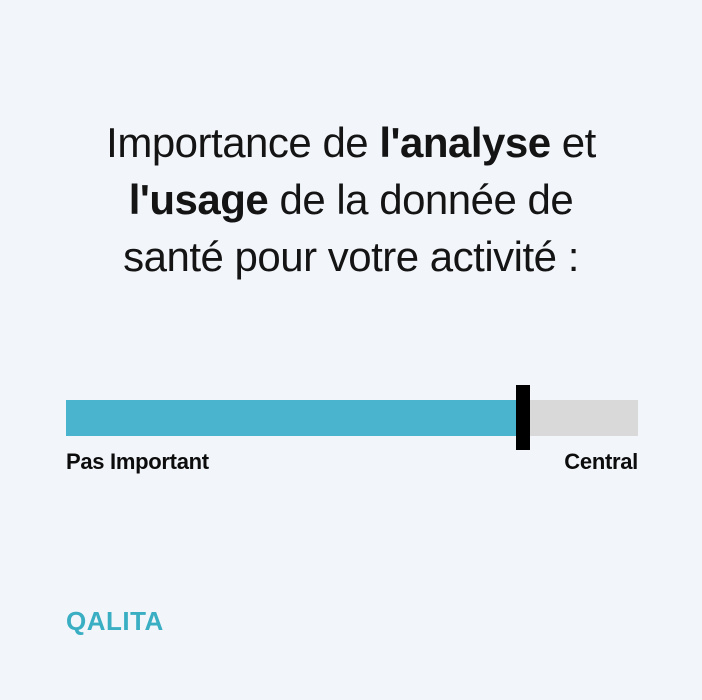 The width and height of the screenshot is (702, 700). I want to click on qalita-logo: QALITA, so click(115, 621).